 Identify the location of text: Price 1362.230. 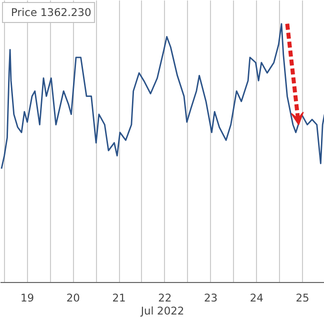
(51, 12).